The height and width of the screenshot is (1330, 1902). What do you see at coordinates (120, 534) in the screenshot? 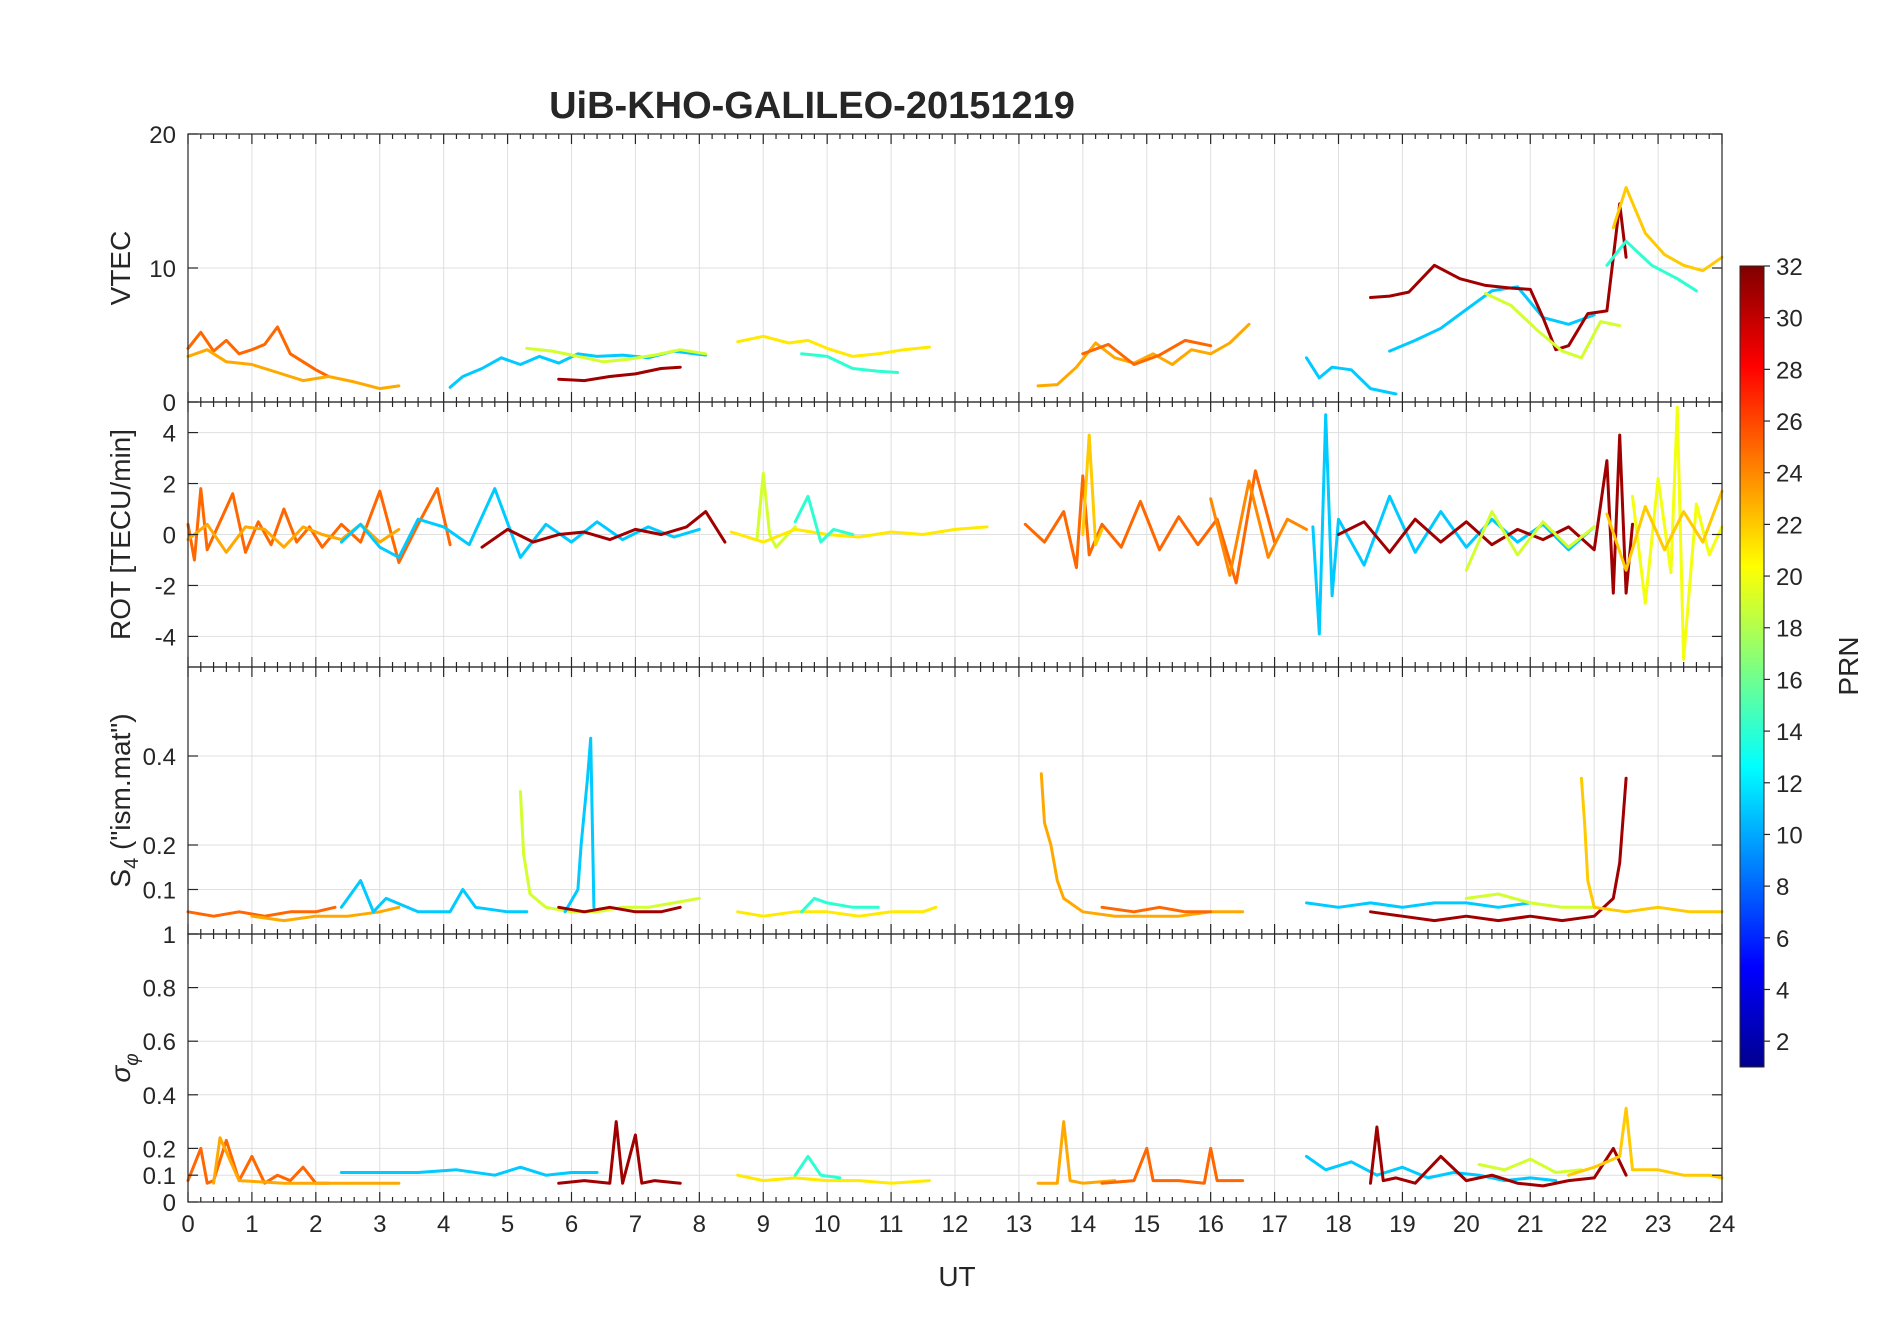
I see `y-axis-label: ROT [TECU/min]` at bounding box center [120, 534].